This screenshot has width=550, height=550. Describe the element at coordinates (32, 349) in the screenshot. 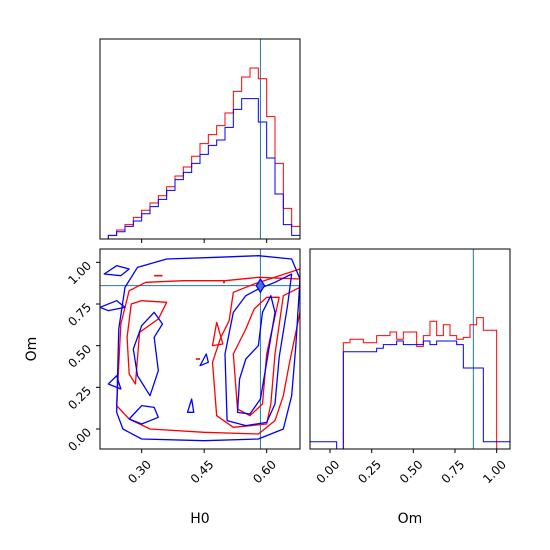

I see `y-axis-label-om: Om` at that location.